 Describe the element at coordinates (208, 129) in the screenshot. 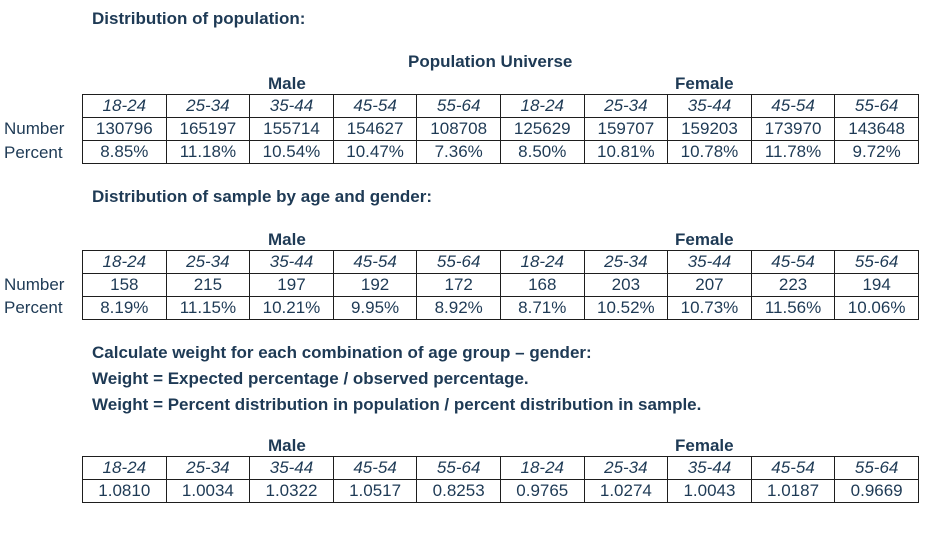

I see `number-cell: 165197` at that location.